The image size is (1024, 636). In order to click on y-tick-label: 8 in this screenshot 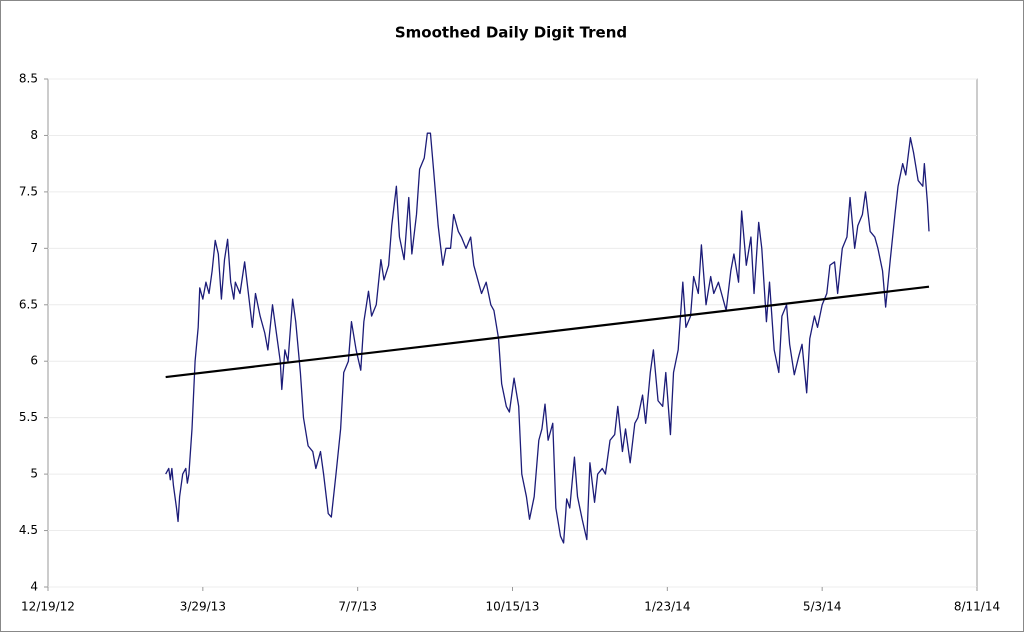, I will do `click(34, 135)`.